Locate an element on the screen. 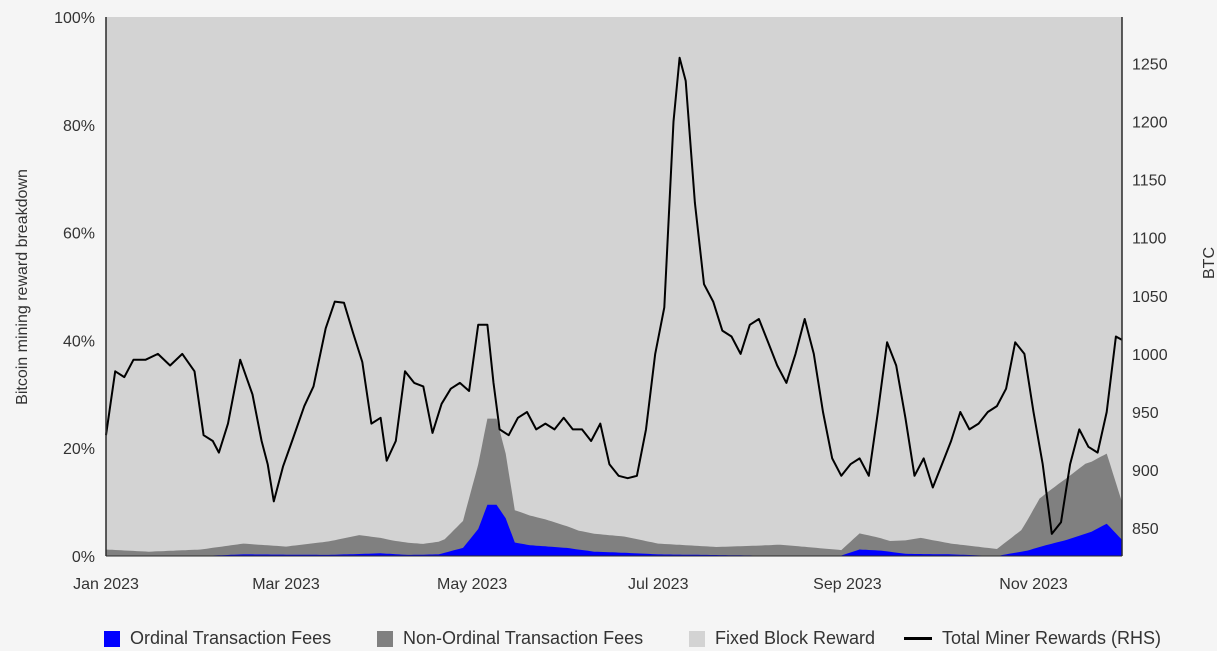 The height and width of the screenshot is (651, 1217). y2-tick-label: 950 is located at coordinates (1145, 413).